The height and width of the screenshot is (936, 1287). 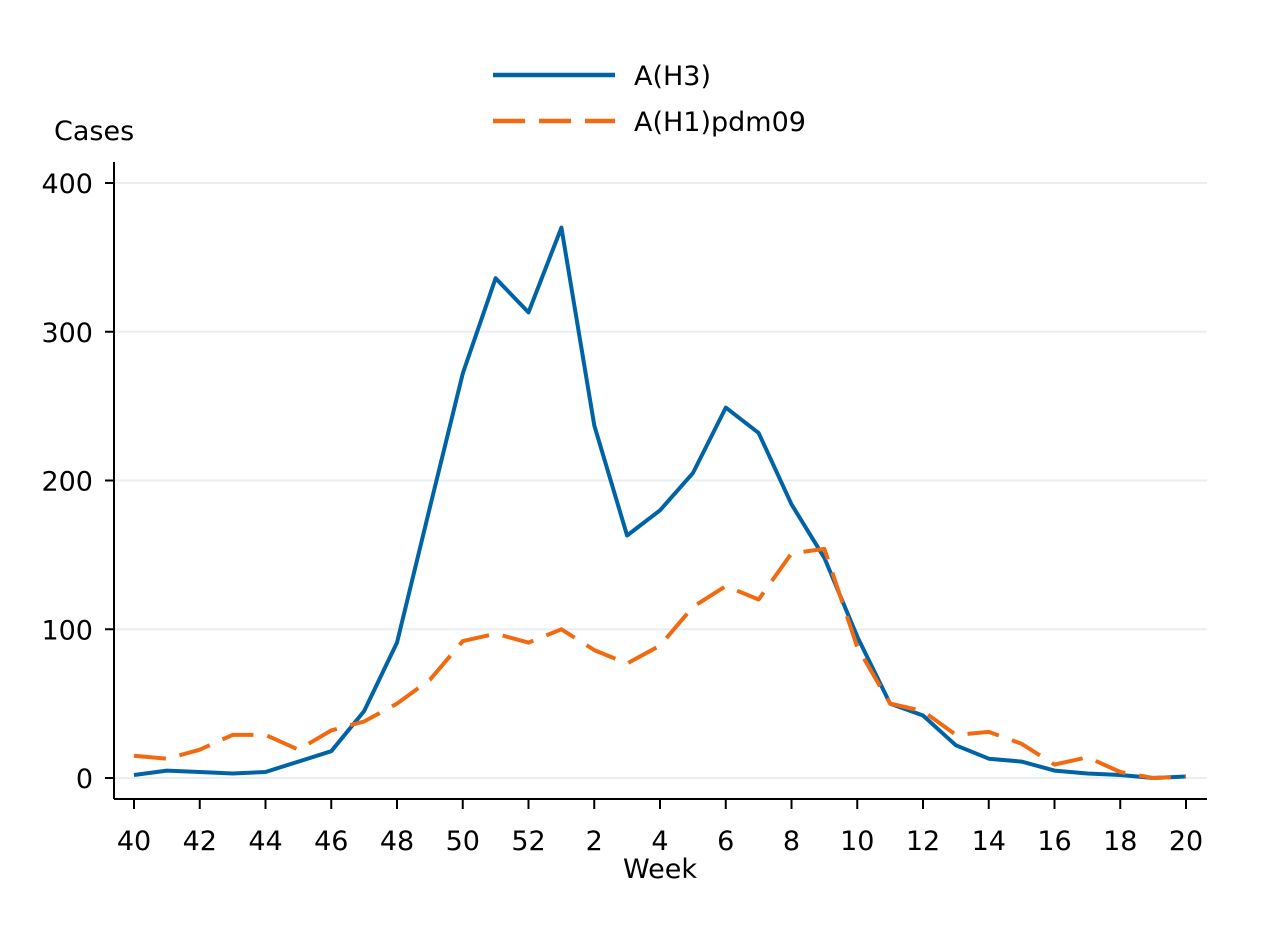 What do you see at coordinates (134, 841) in the screenshot?
I see `x-tick-label-40: 40` at bounding box center [134, 841].